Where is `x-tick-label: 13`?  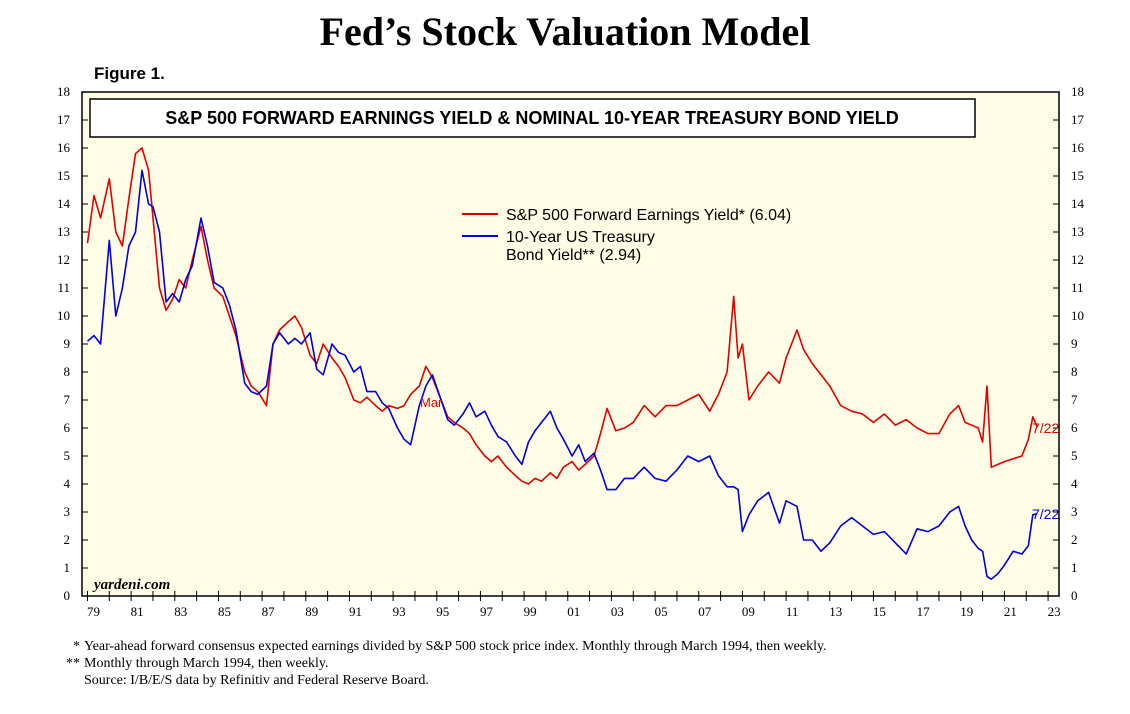 x-tick-label: 13 is located at coordinates (835, 611).